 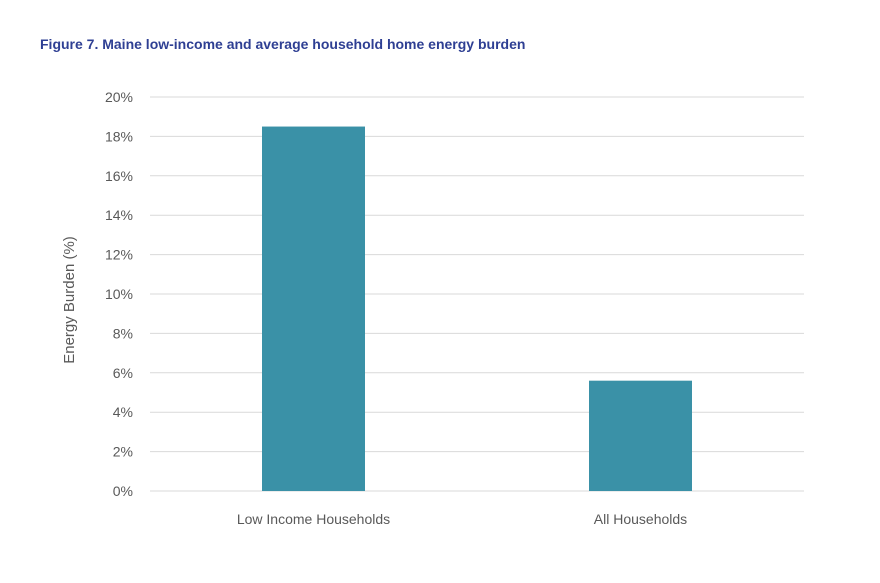 I want to click on y-tick-label: 12%, so click(x=119, y=255).